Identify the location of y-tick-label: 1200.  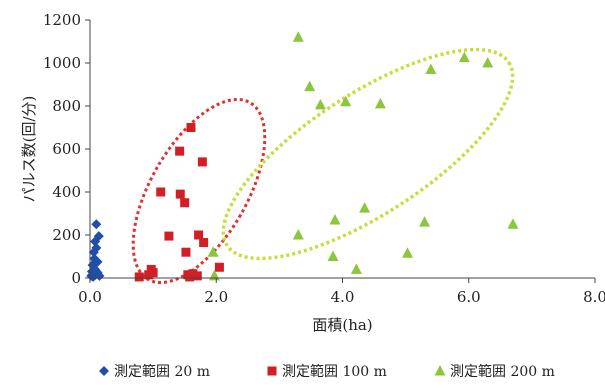
(62, 20).